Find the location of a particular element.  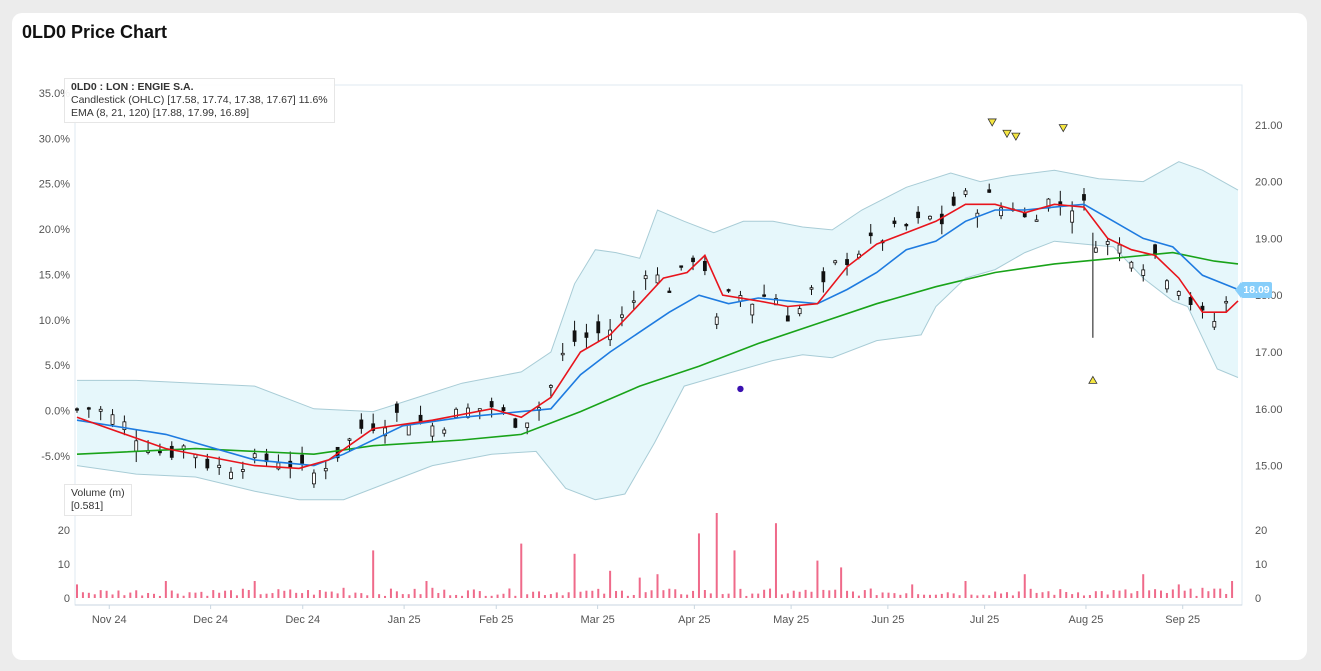

volume-tick-label-left: 10 is located at coordinates (64, 565).